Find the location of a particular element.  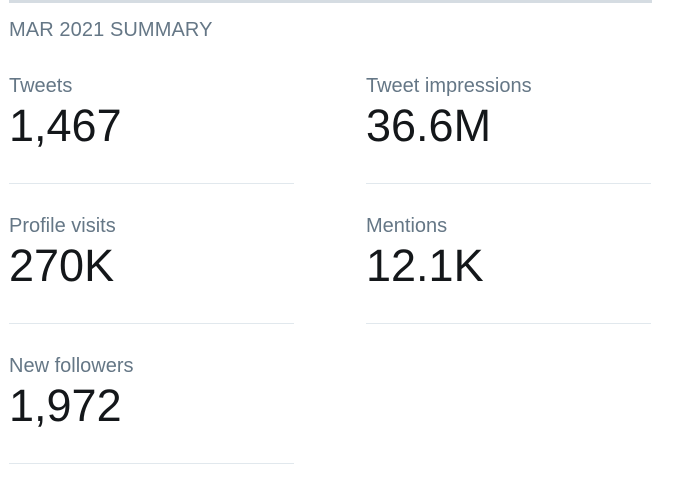

stat-value: 1,972 is located at coordinates (65, 405).